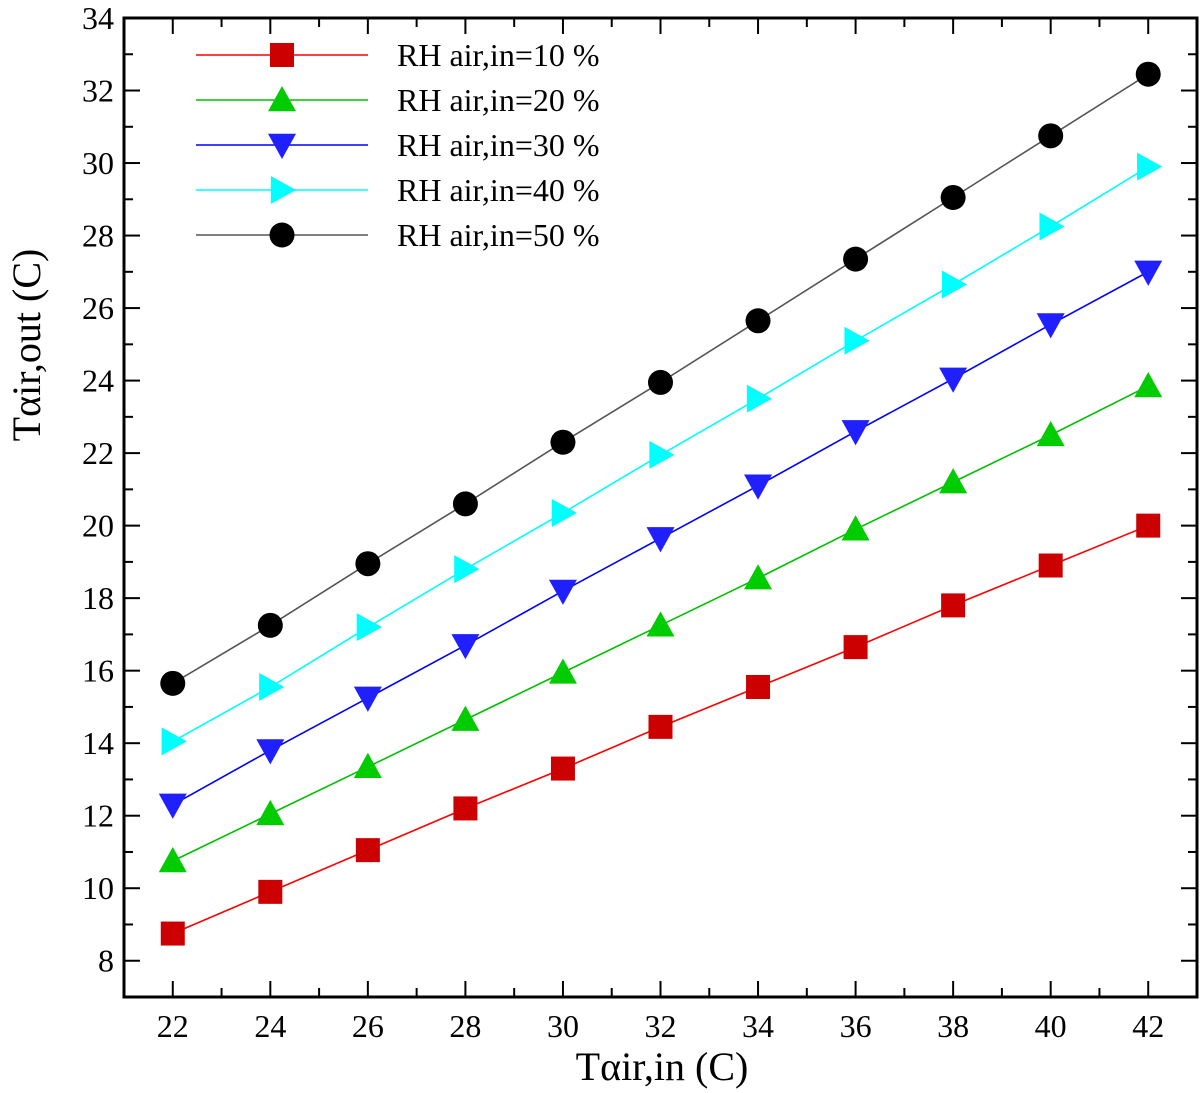  I want to click on legend-label: RH air,in=30 %, so click(498, 145).